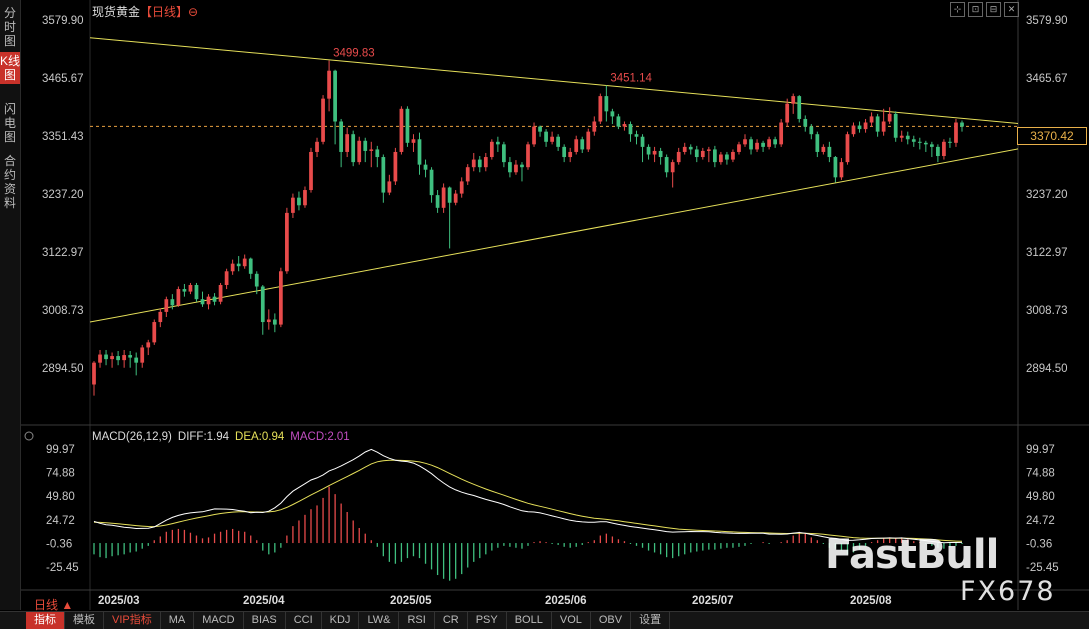 The height and width of the screenshot is (629, 1089). What do you see at coordinates (304, 620) in the screenshot?
I see `indicator-tab-6: CCI` at bounding box center [304, 620].